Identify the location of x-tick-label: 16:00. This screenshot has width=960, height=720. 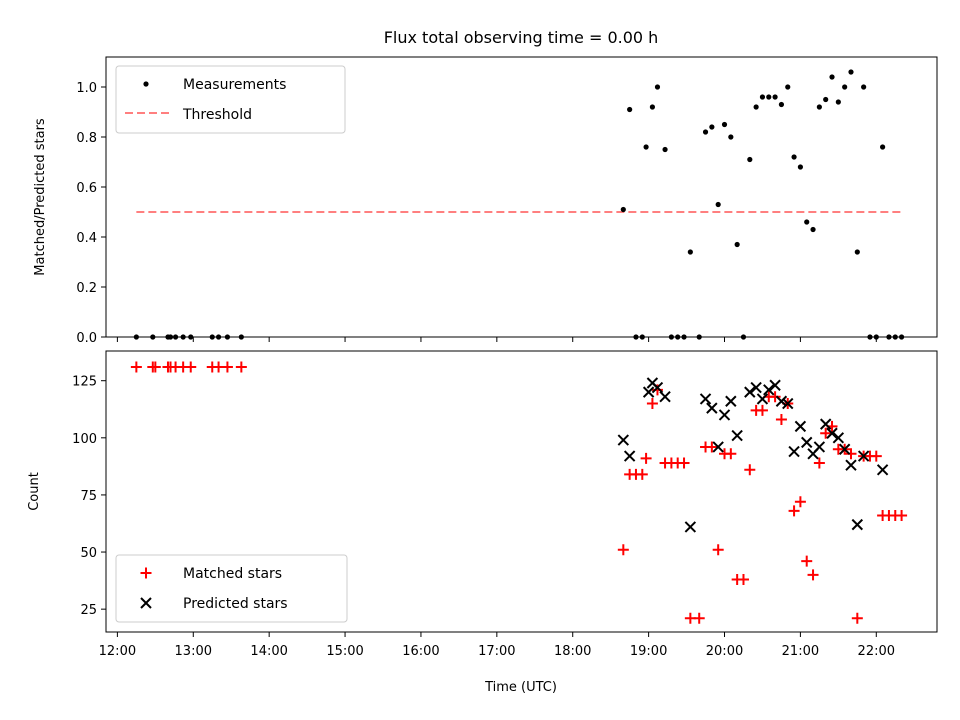
(420, 651).